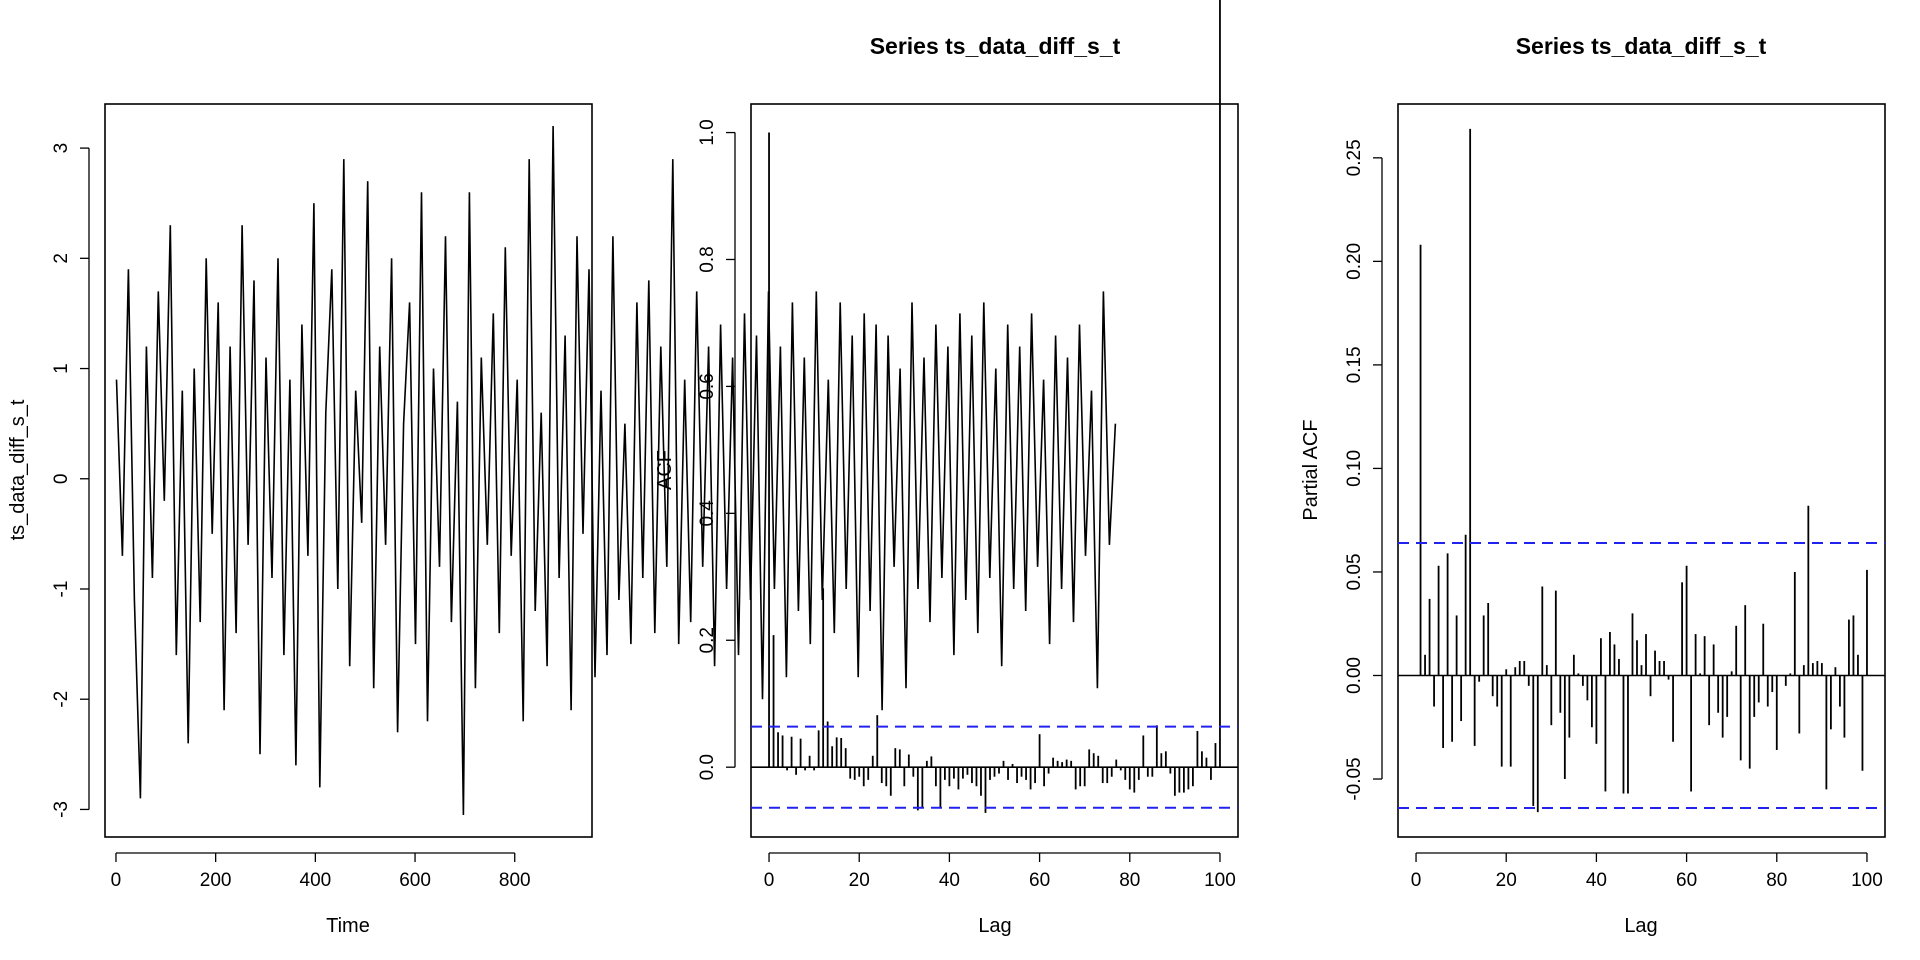  Describe the element at coordinates (61, 478) in the screenshot. I see `y-tick-label: 0` at that location.